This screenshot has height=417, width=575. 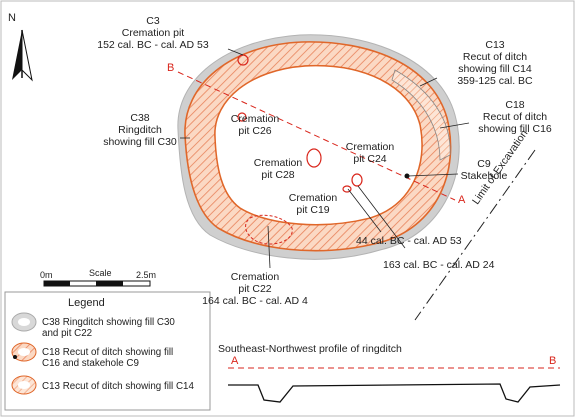 What do you see at coordinates (553, 361) in the screenshot?
I see `profile-marker-b: B` at bounding box center [553, 361].